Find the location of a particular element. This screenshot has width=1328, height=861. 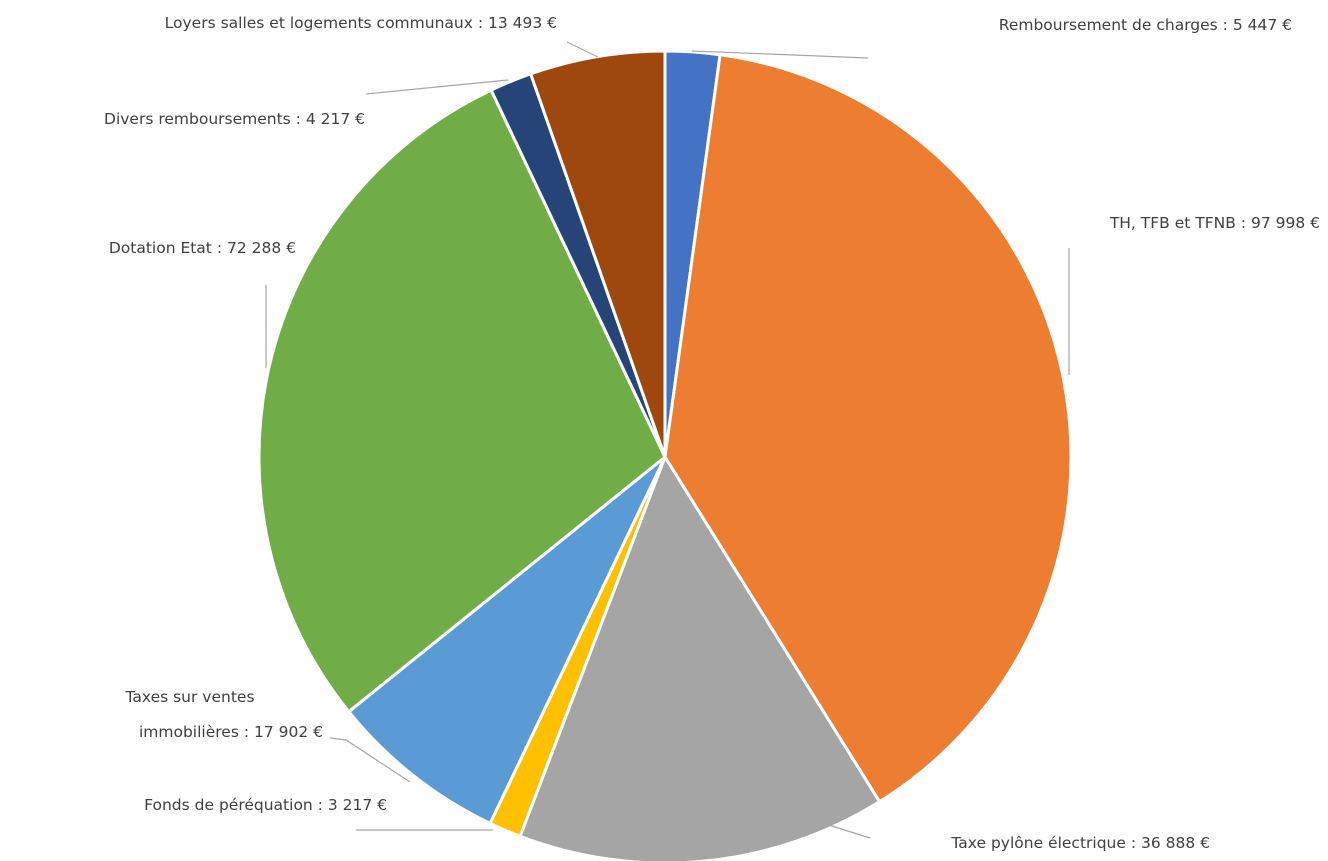

leader-line-taxe-pylone is located at coordinates (835, 827).